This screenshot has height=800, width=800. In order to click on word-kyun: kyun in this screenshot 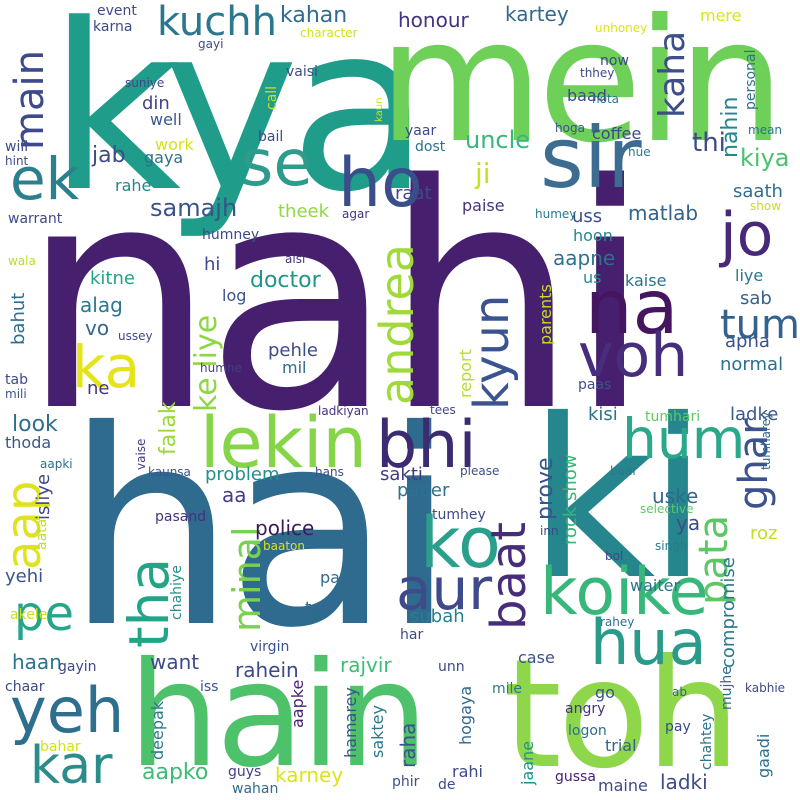, I will do `click(492, 352)`.